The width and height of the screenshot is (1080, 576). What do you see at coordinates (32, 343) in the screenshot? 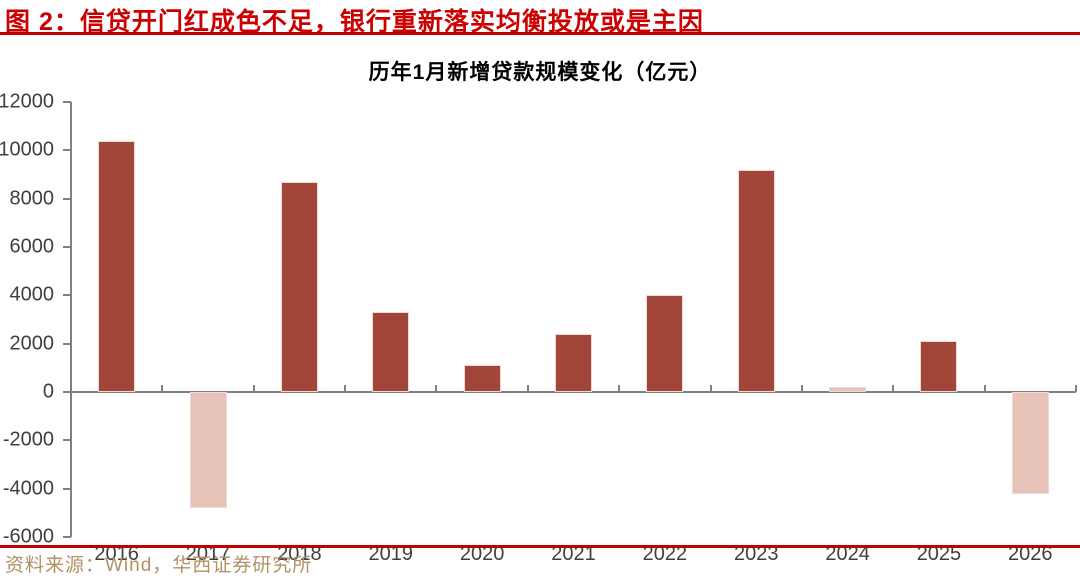
I see `y-axis-tick-label: 2000` at bounding box center [32, 343].